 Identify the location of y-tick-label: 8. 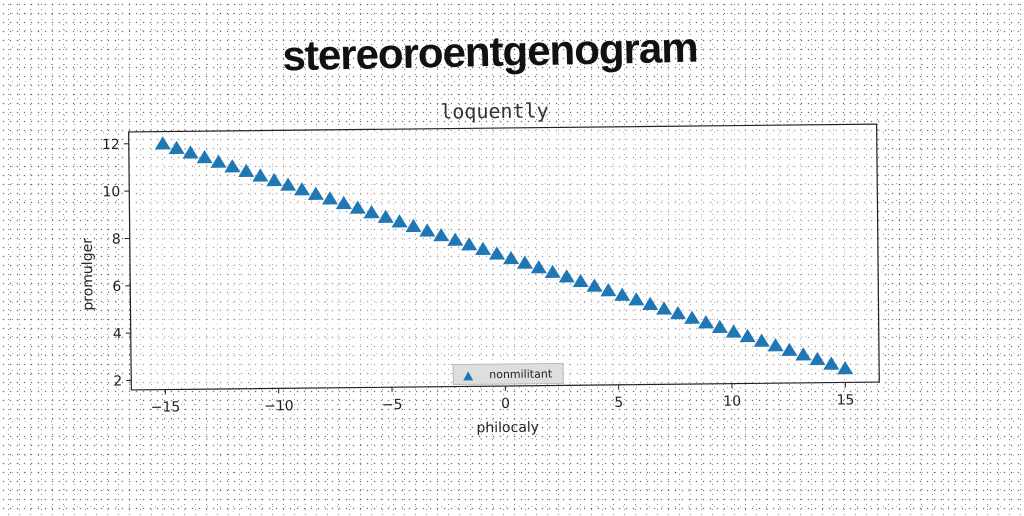
(116, 240).